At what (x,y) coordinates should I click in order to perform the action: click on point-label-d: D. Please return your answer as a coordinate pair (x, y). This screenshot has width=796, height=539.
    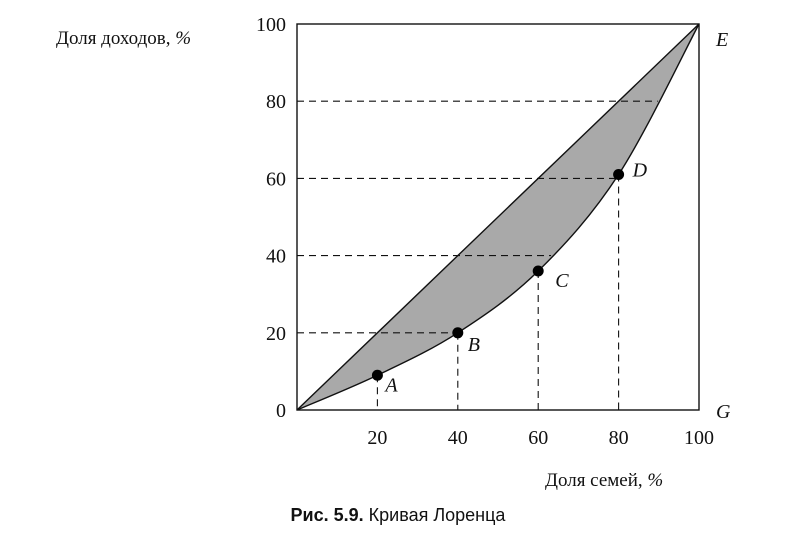
    Looking at the image, I should click on (640, 171).